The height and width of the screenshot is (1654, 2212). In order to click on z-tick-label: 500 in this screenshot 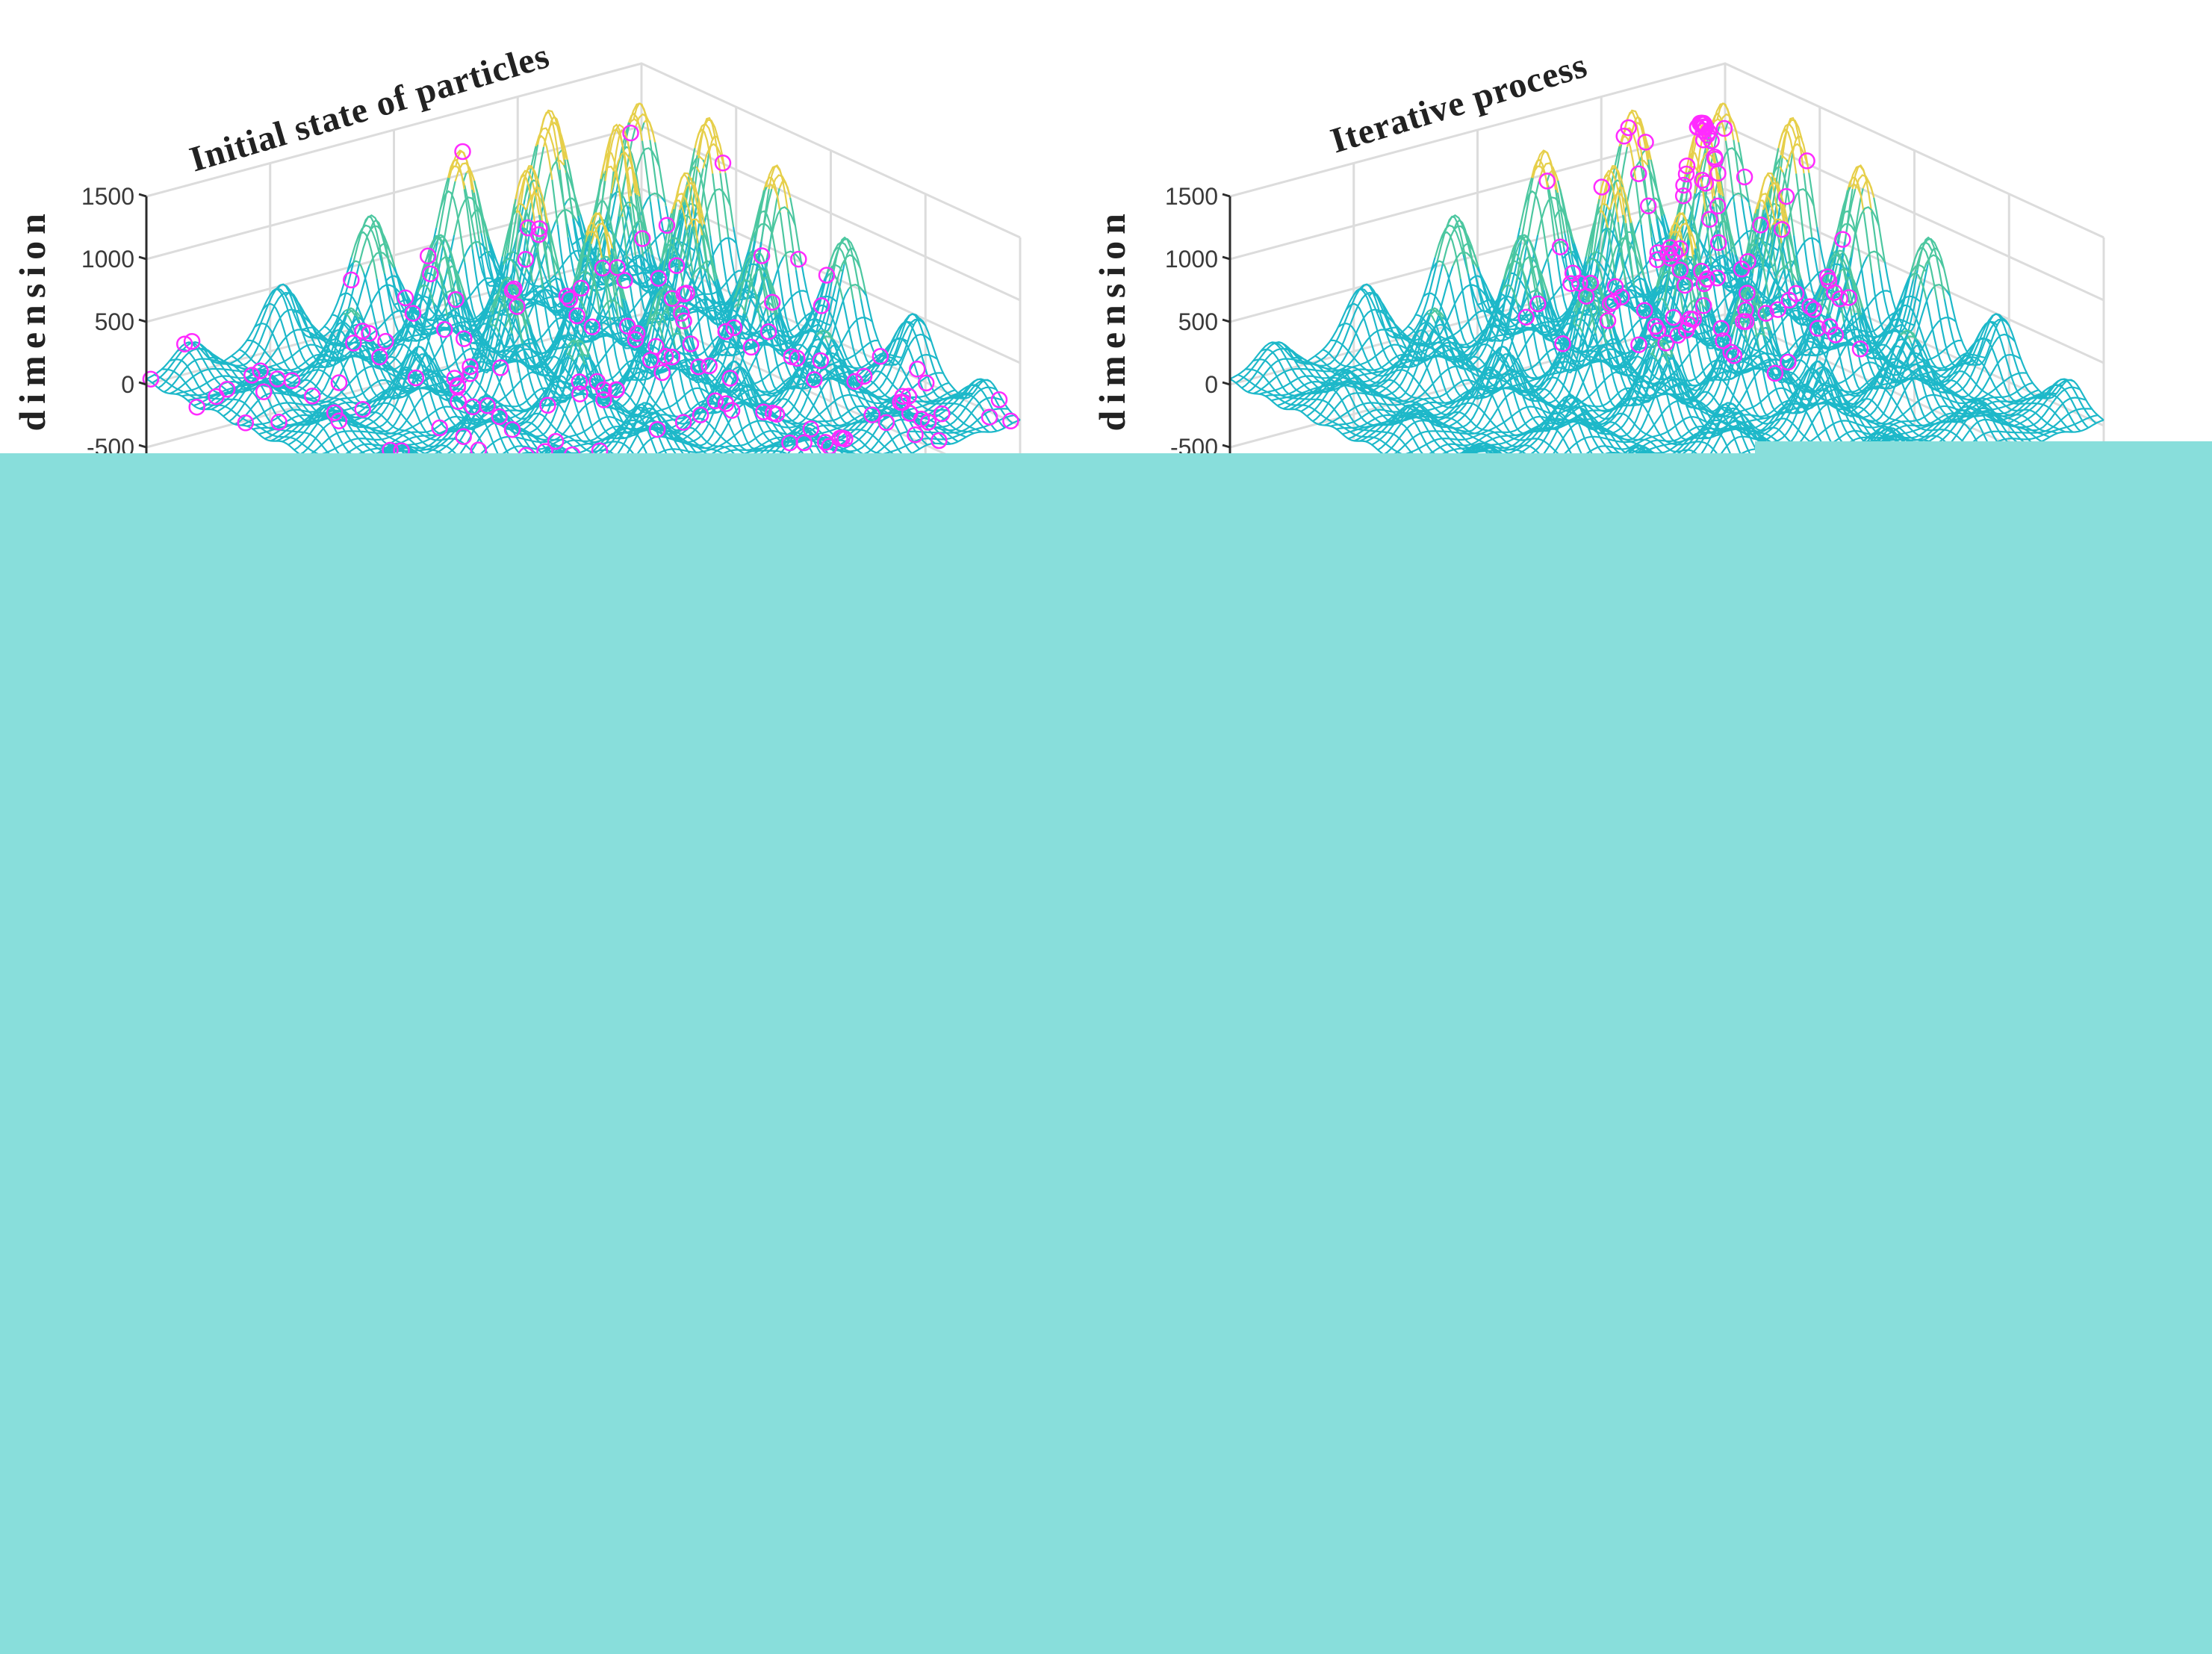, I will do `click(114, 321)`.